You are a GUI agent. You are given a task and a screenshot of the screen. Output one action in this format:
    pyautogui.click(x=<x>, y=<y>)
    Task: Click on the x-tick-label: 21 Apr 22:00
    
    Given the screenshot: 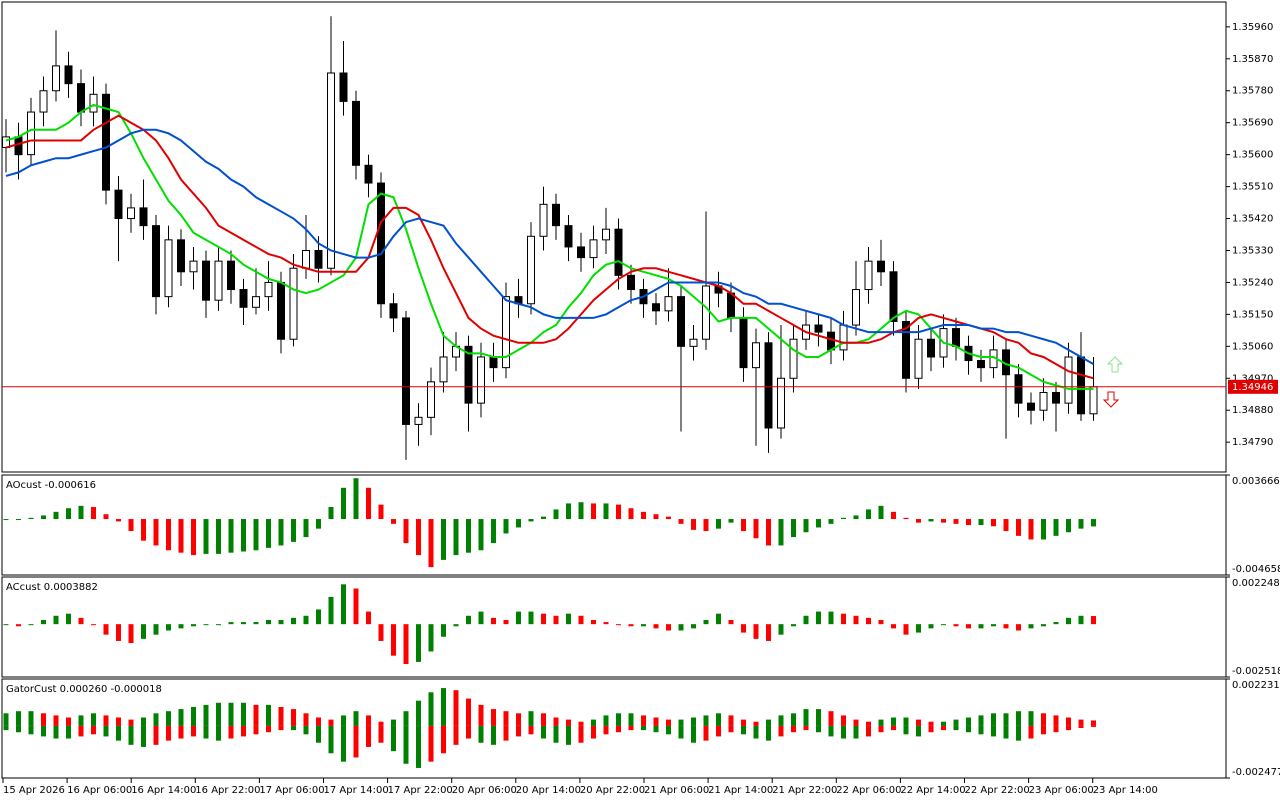 What is the action you would take?
    pyautogui.click(x=804, y=790)
    